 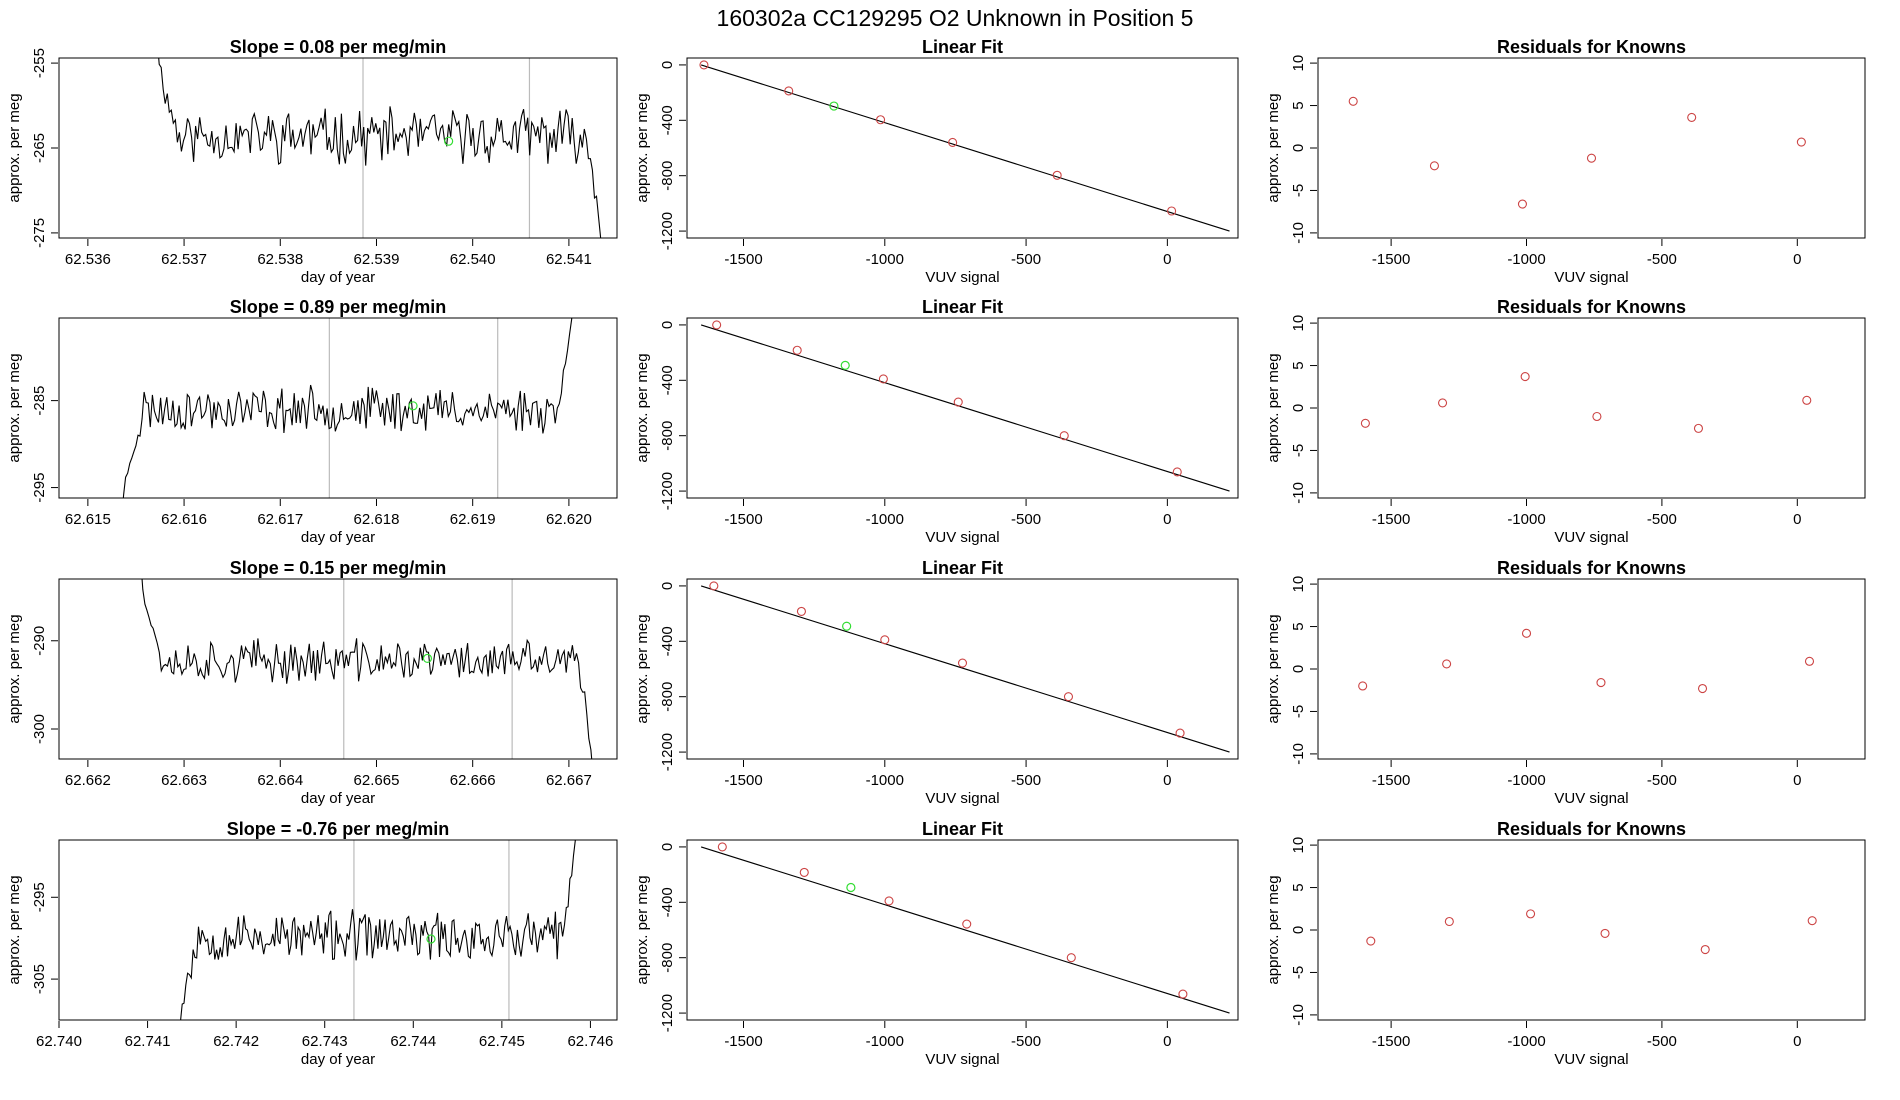 What do you see at coordinates (377, 519) in the screenshot?
I see `x-tick-label: 62.618` at bounding box center [377, 519].